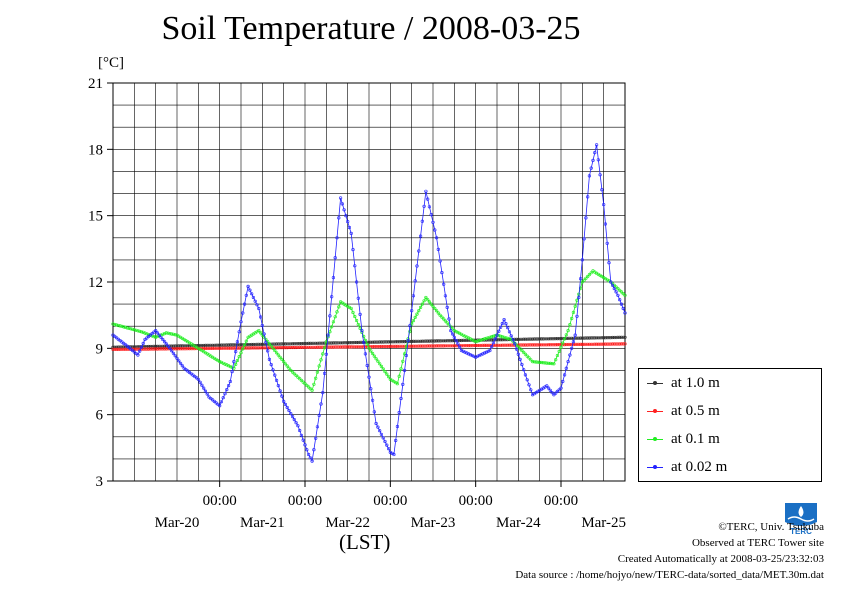 This screenshot has width=842, height=595. Describe the element at coordinates (655, 382) in the screenshot. I see `legend-swatch-1m` at that location.